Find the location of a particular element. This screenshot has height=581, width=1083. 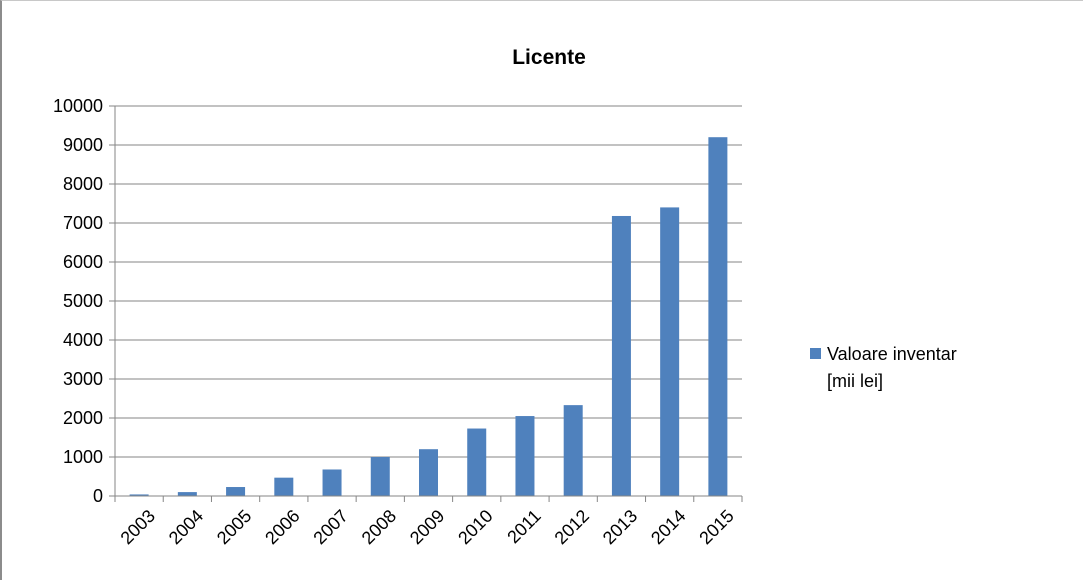

bar-2013 is located at coordinates (621, 356).